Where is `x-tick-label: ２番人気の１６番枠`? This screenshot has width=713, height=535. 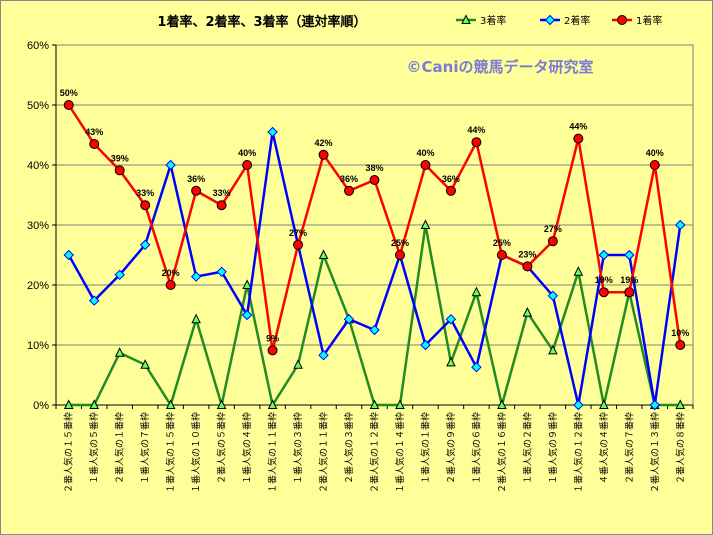
x-tick-label: ２番人気の１６番枠 is located at coordinates (502, 452).